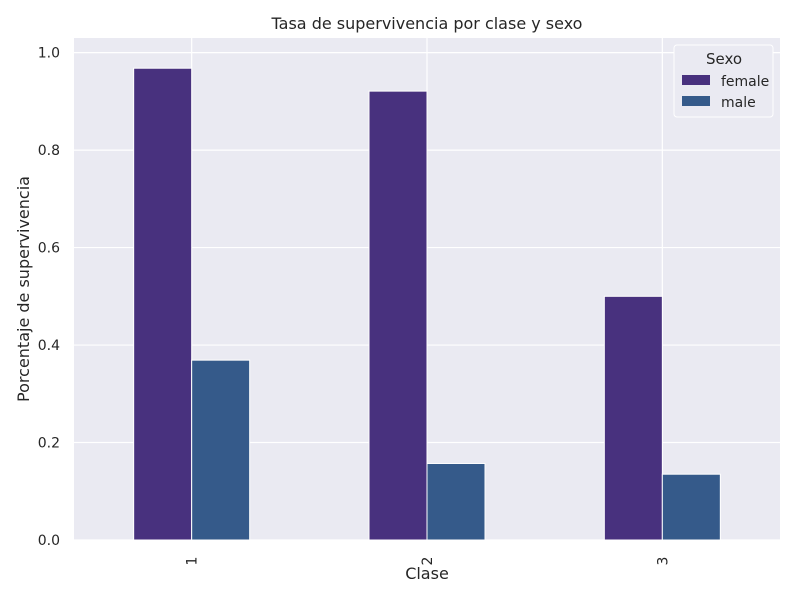  I want to click on legend: Sexo female male, so click(723, 81).